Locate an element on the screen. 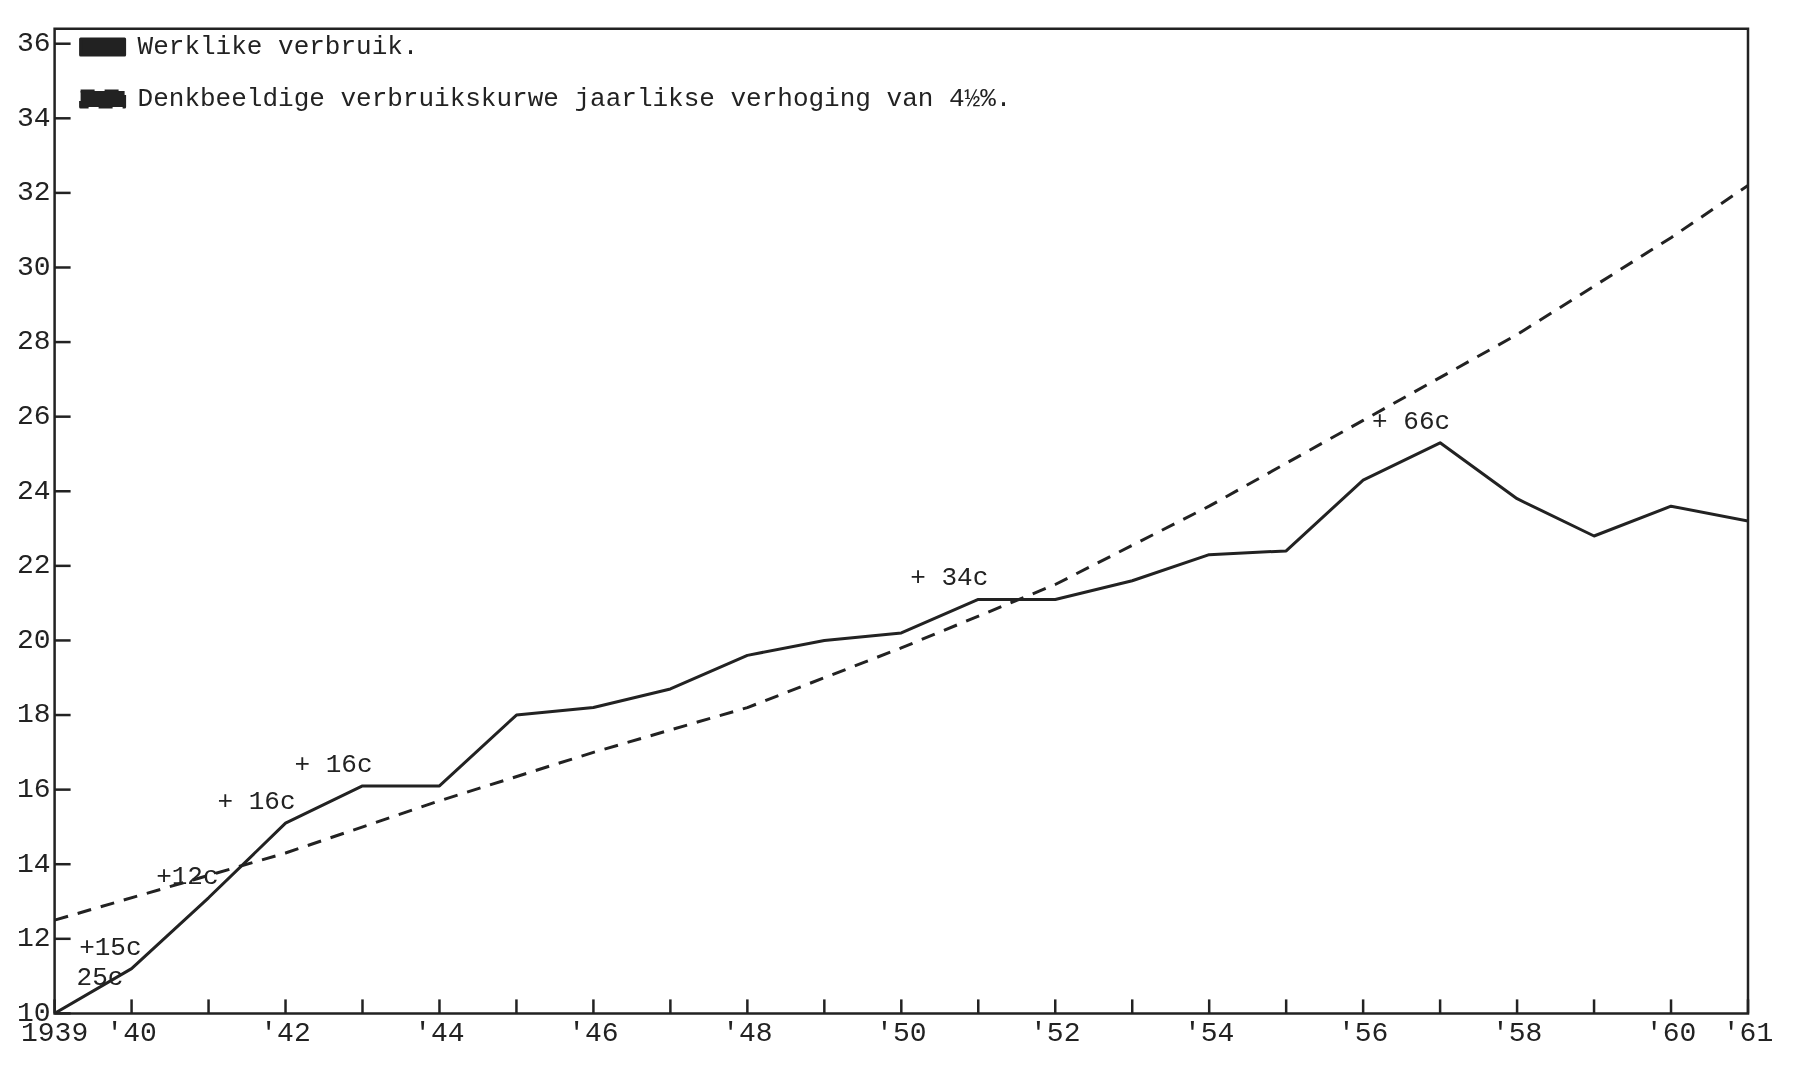 Image resolution: width=1796 pixels, height=1076 pixels. annotation: + 34c is located at coordinates (949, 578).